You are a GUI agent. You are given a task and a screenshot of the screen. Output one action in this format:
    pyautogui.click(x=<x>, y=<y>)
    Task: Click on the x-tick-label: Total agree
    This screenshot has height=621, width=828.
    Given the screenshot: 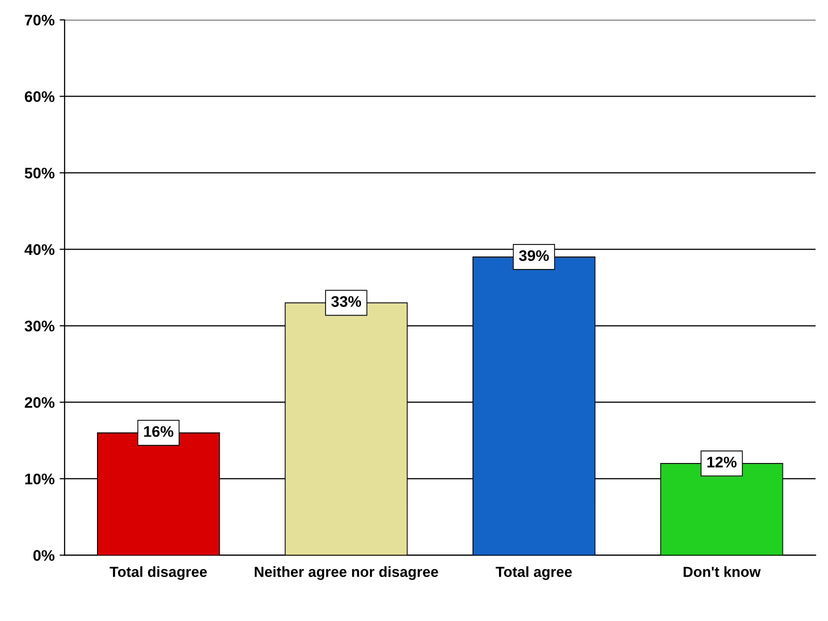 What is the action you would take?
    pyautogui.click(x=534, y=573)
    